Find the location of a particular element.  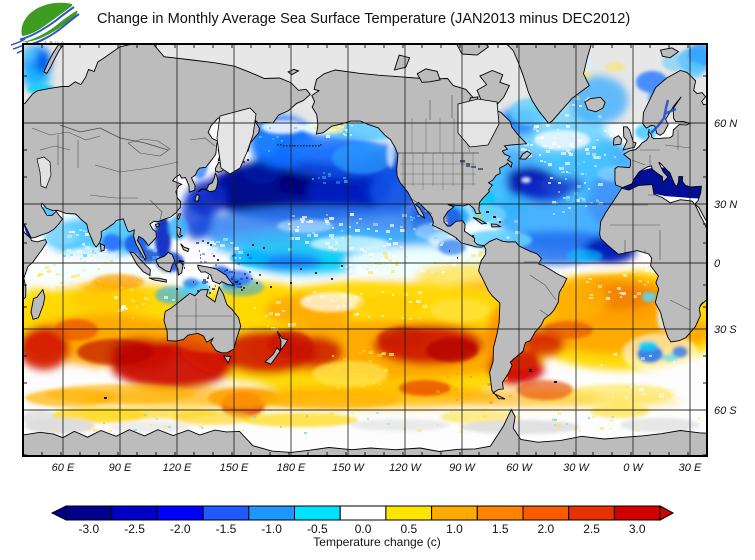

svg-text: ARUA is located at coordinates (55, 42).